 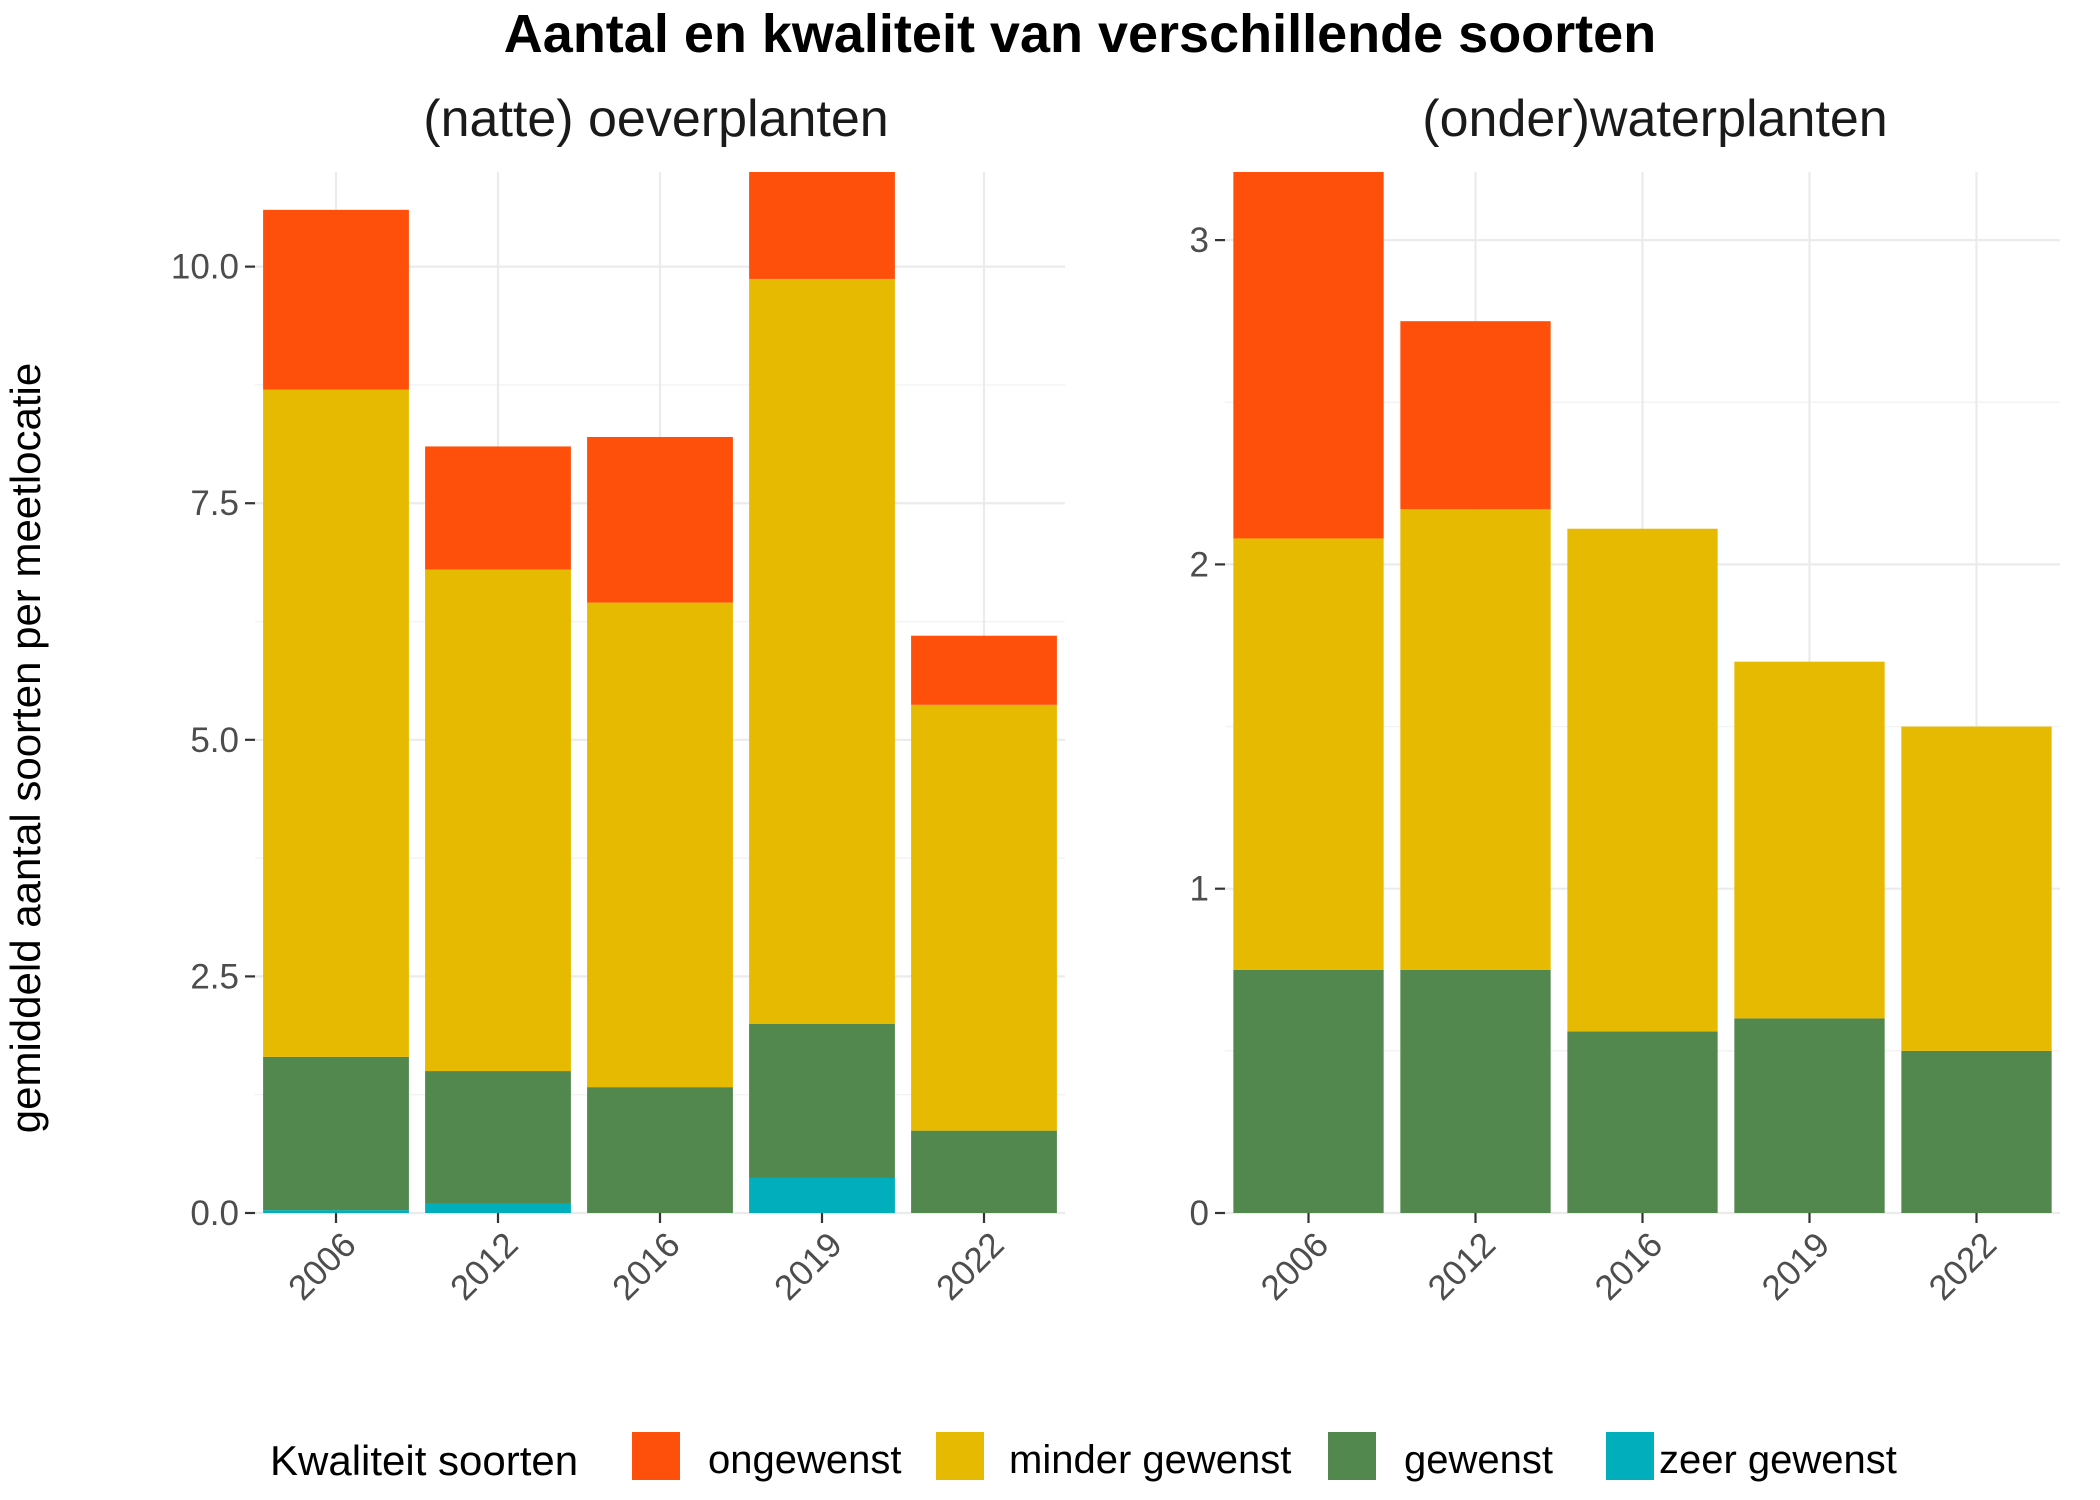 I want to click on legend-key-gewenst, so click(x=1352, y=1456).